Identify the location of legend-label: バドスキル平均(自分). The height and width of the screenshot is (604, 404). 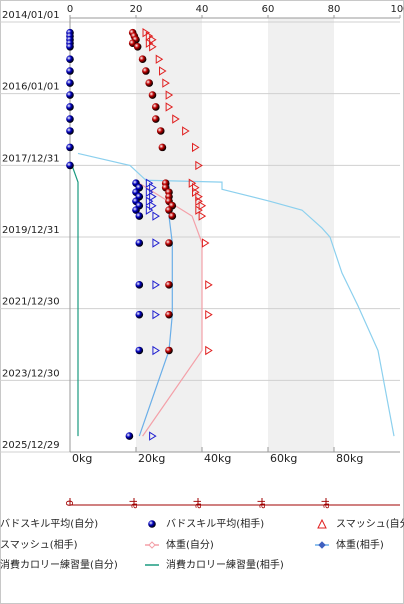
(49, 523).